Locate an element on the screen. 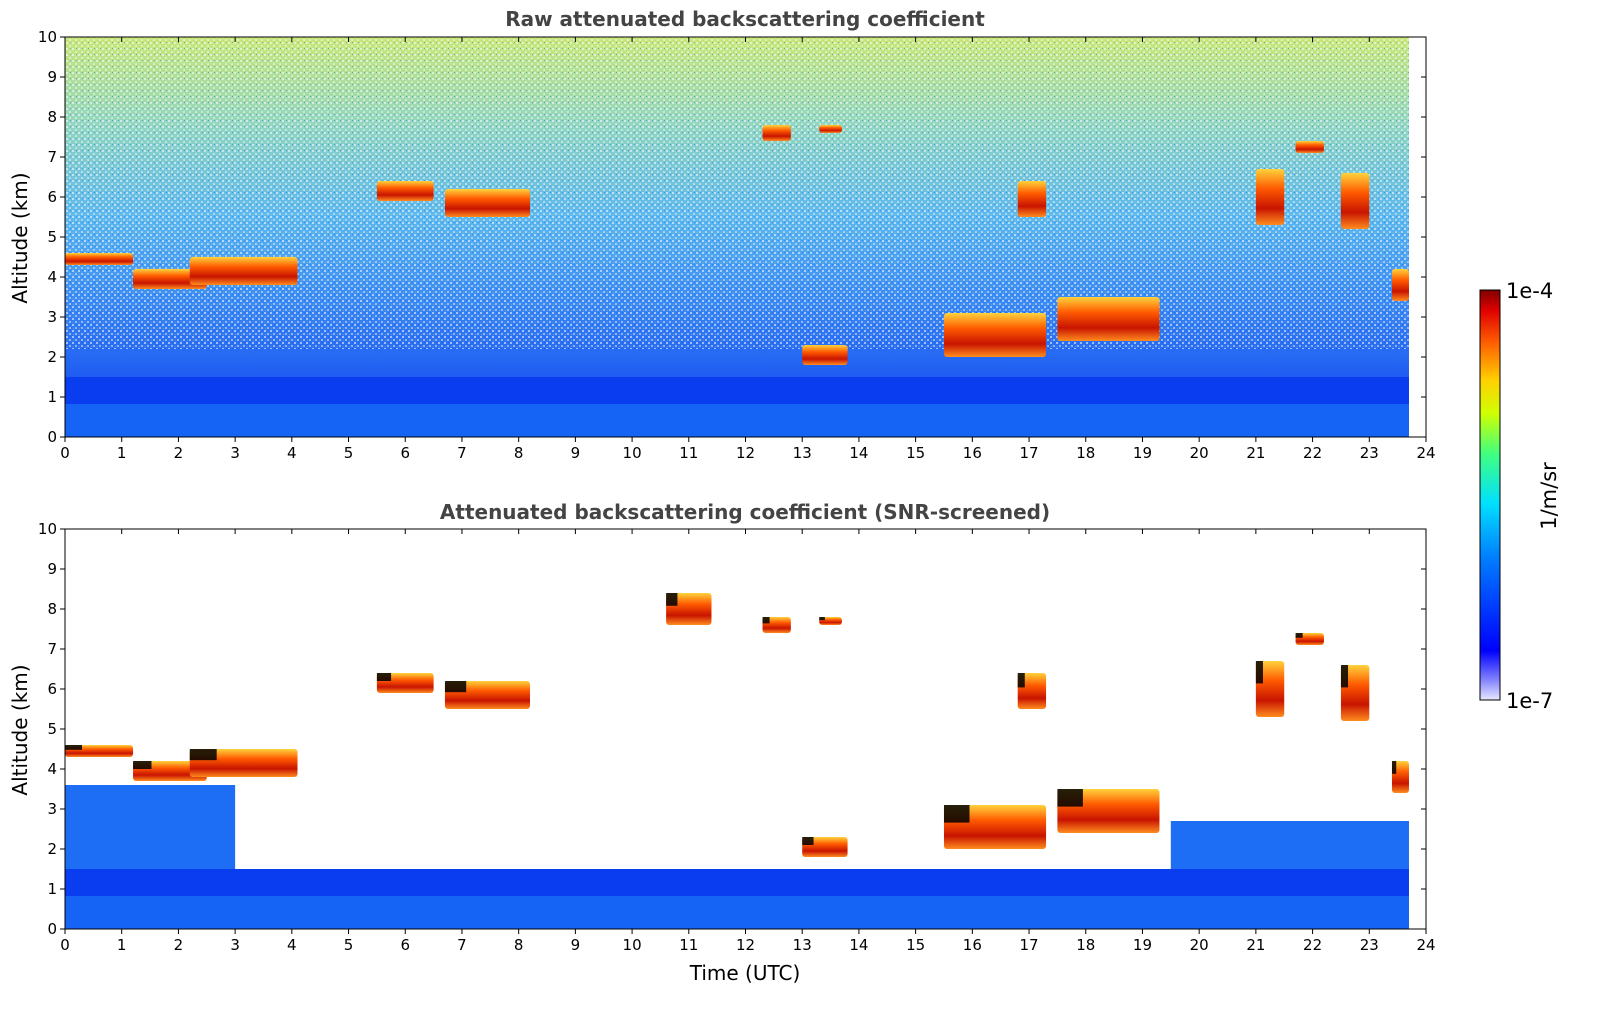 The width and height of the screenshot is (1606, 1020). panel-raw-x-tick-label-9: 9 is located at coordinates (576, 453).